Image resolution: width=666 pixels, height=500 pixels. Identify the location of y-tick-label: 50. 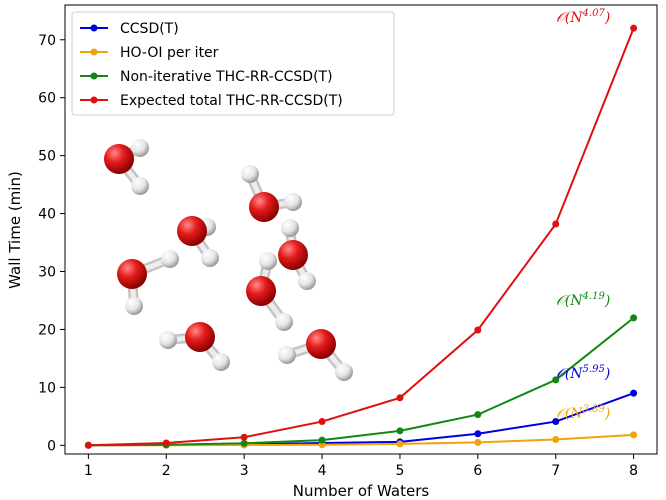
(47, 157).